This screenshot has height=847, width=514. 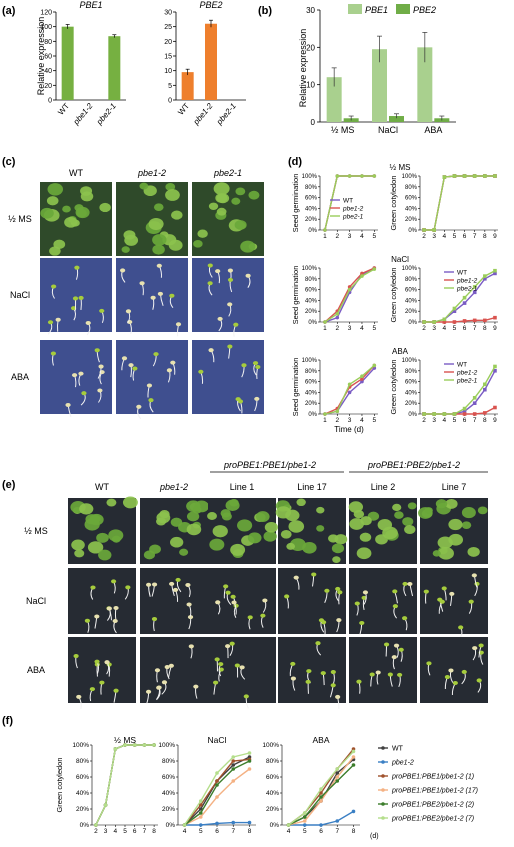 I want to click on legend-label: proPBE1:PBE1/pbe1-2 (1), so click(x=432, y=777).